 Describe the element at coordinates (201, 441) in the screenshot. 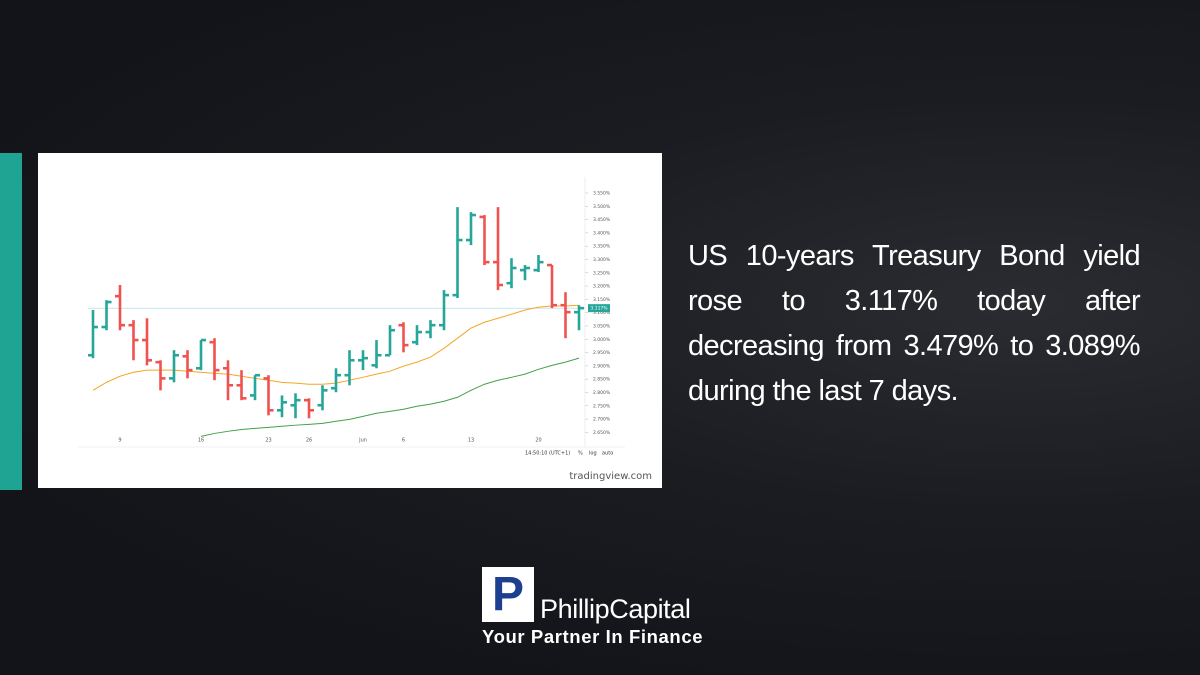

I see `x-tick-label: 16` at that location.